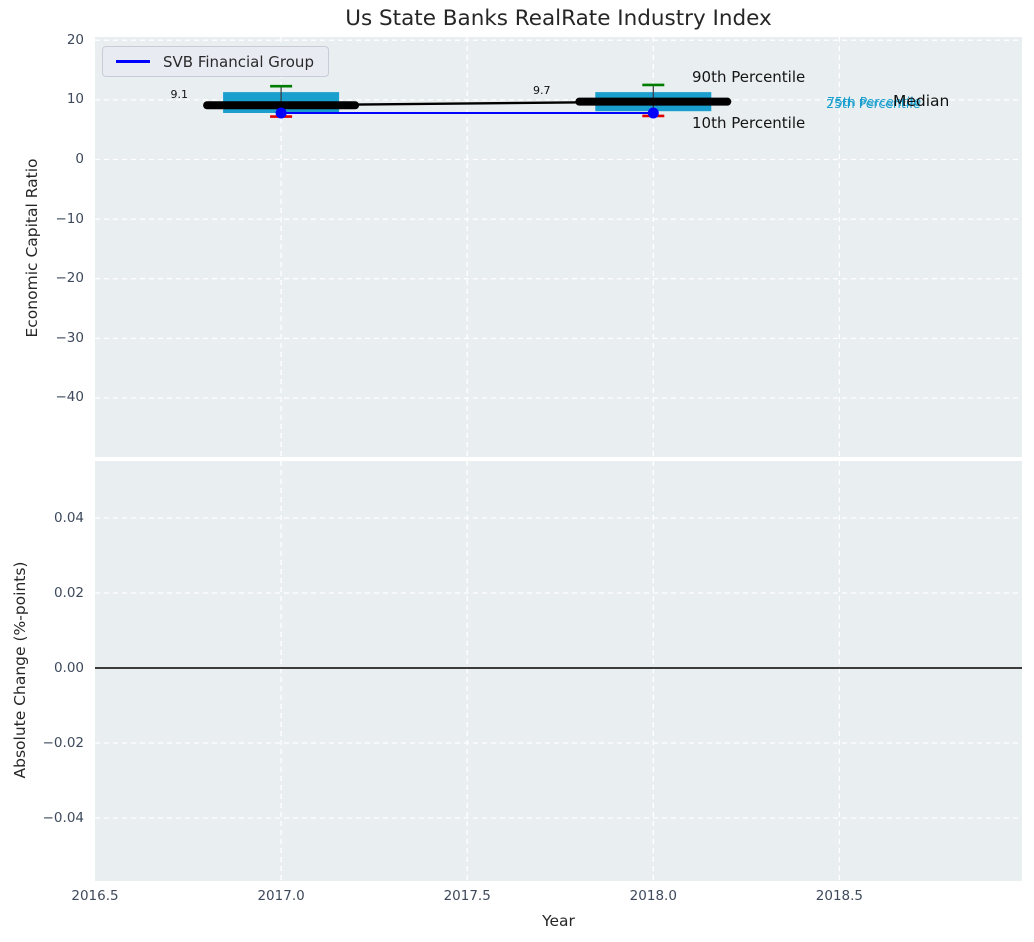 The image size is (1034, 942). I want to click on ytick-top-−10: −10, so click(70, 218).